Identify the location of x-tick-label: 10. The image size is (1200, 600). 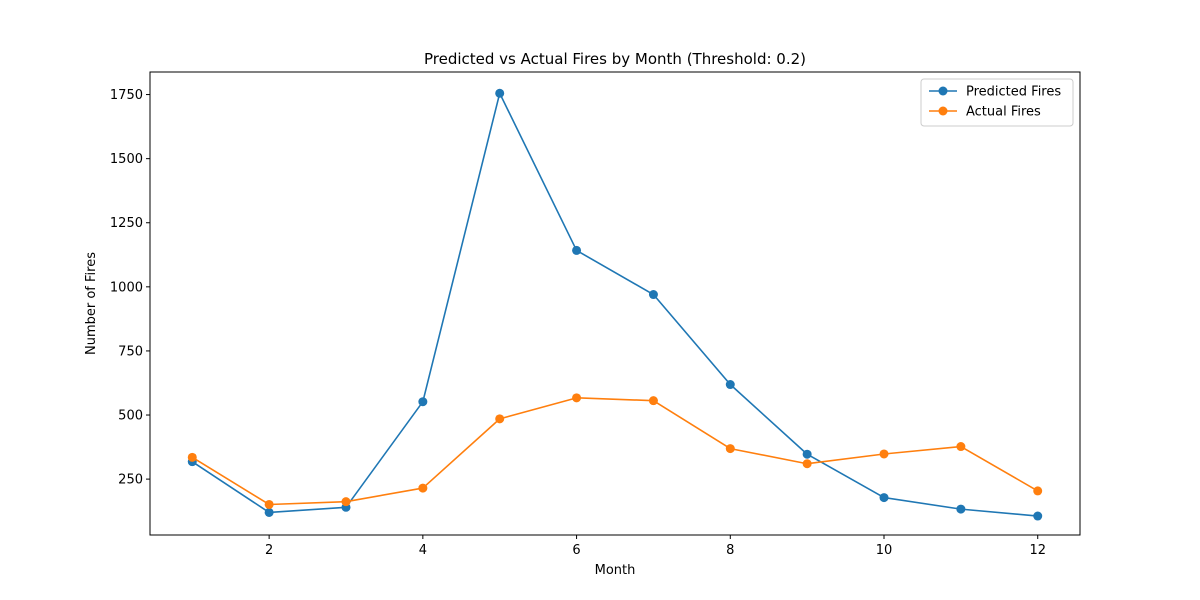
(884, 550).